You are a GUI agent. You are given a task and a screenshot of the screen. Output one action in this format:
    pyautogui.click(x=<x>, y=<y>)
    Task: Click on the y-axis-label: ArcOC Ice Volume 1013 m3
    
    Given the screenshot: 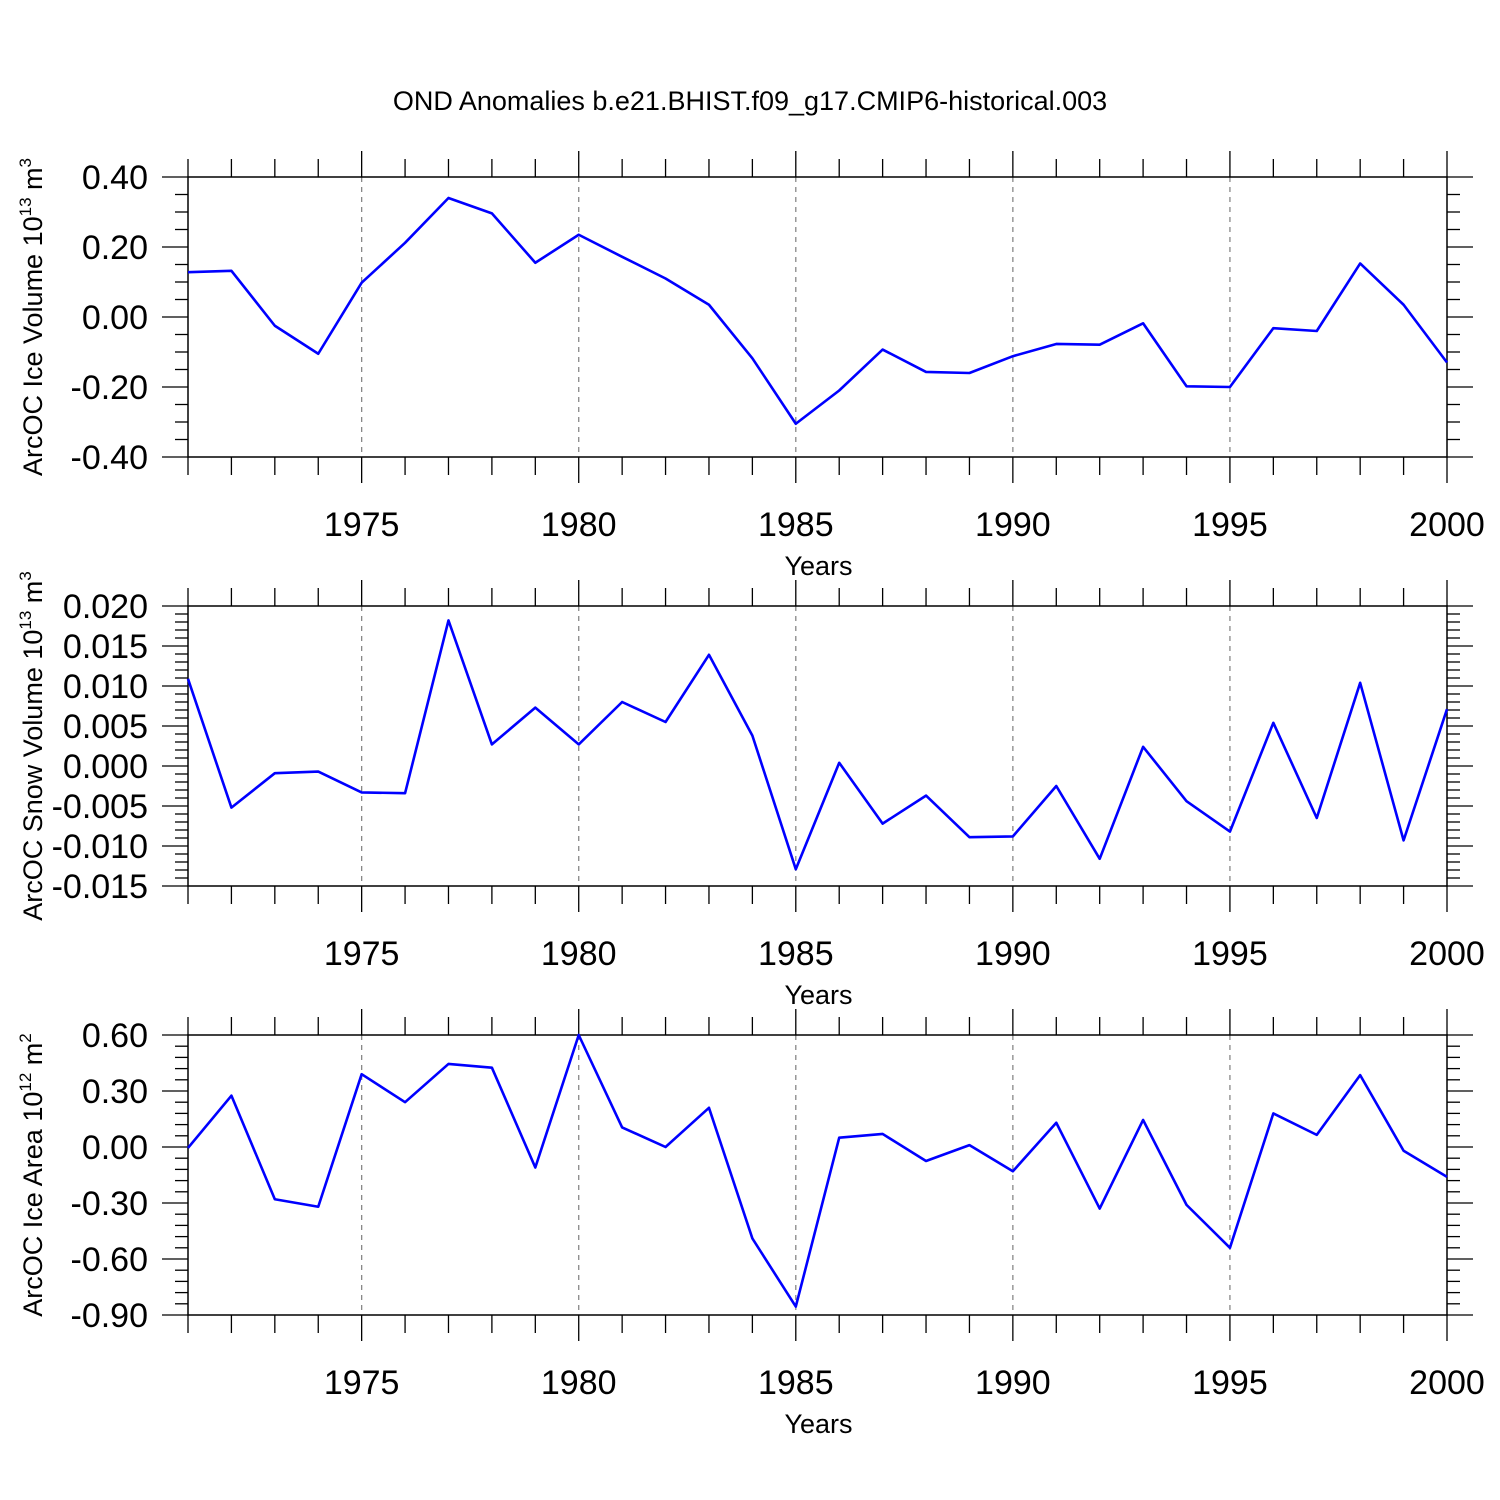 What is the action you would take?
    pyautogui.click(x=32, y=317)
    